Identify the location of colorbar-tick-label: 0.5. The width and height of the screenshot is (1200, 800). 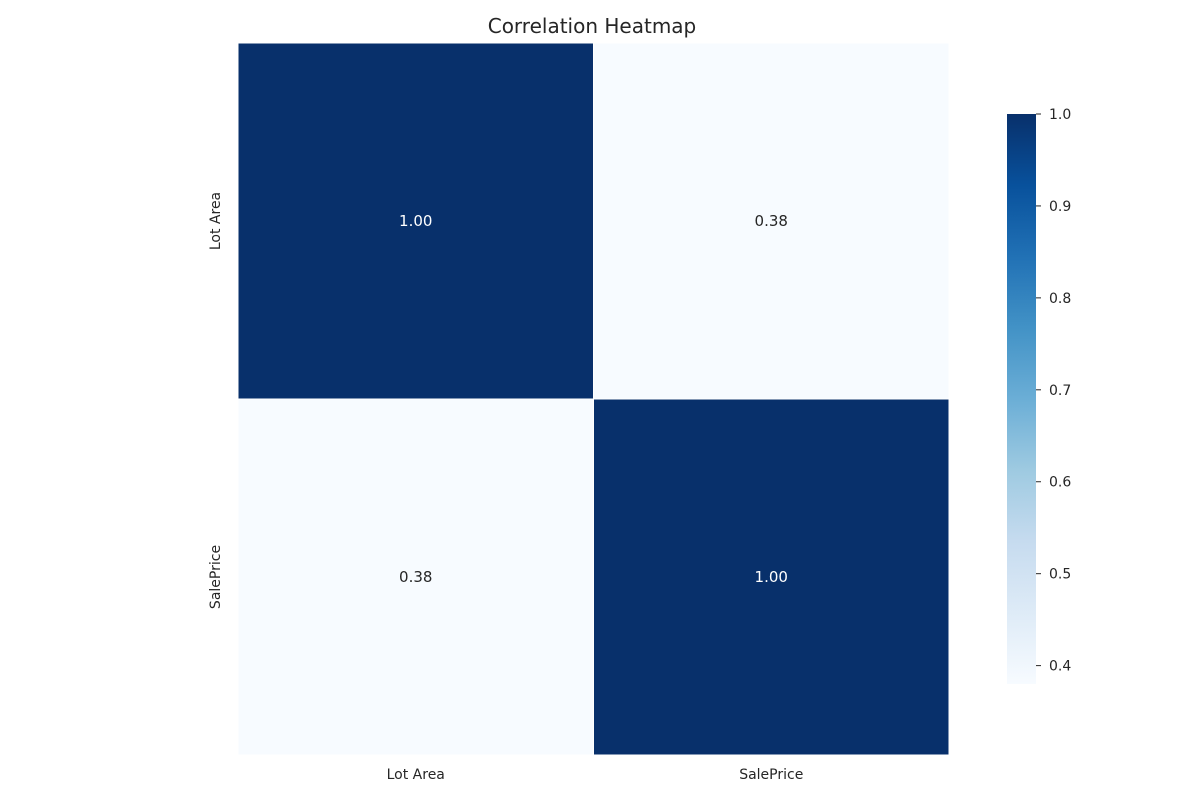
(1060, 575).